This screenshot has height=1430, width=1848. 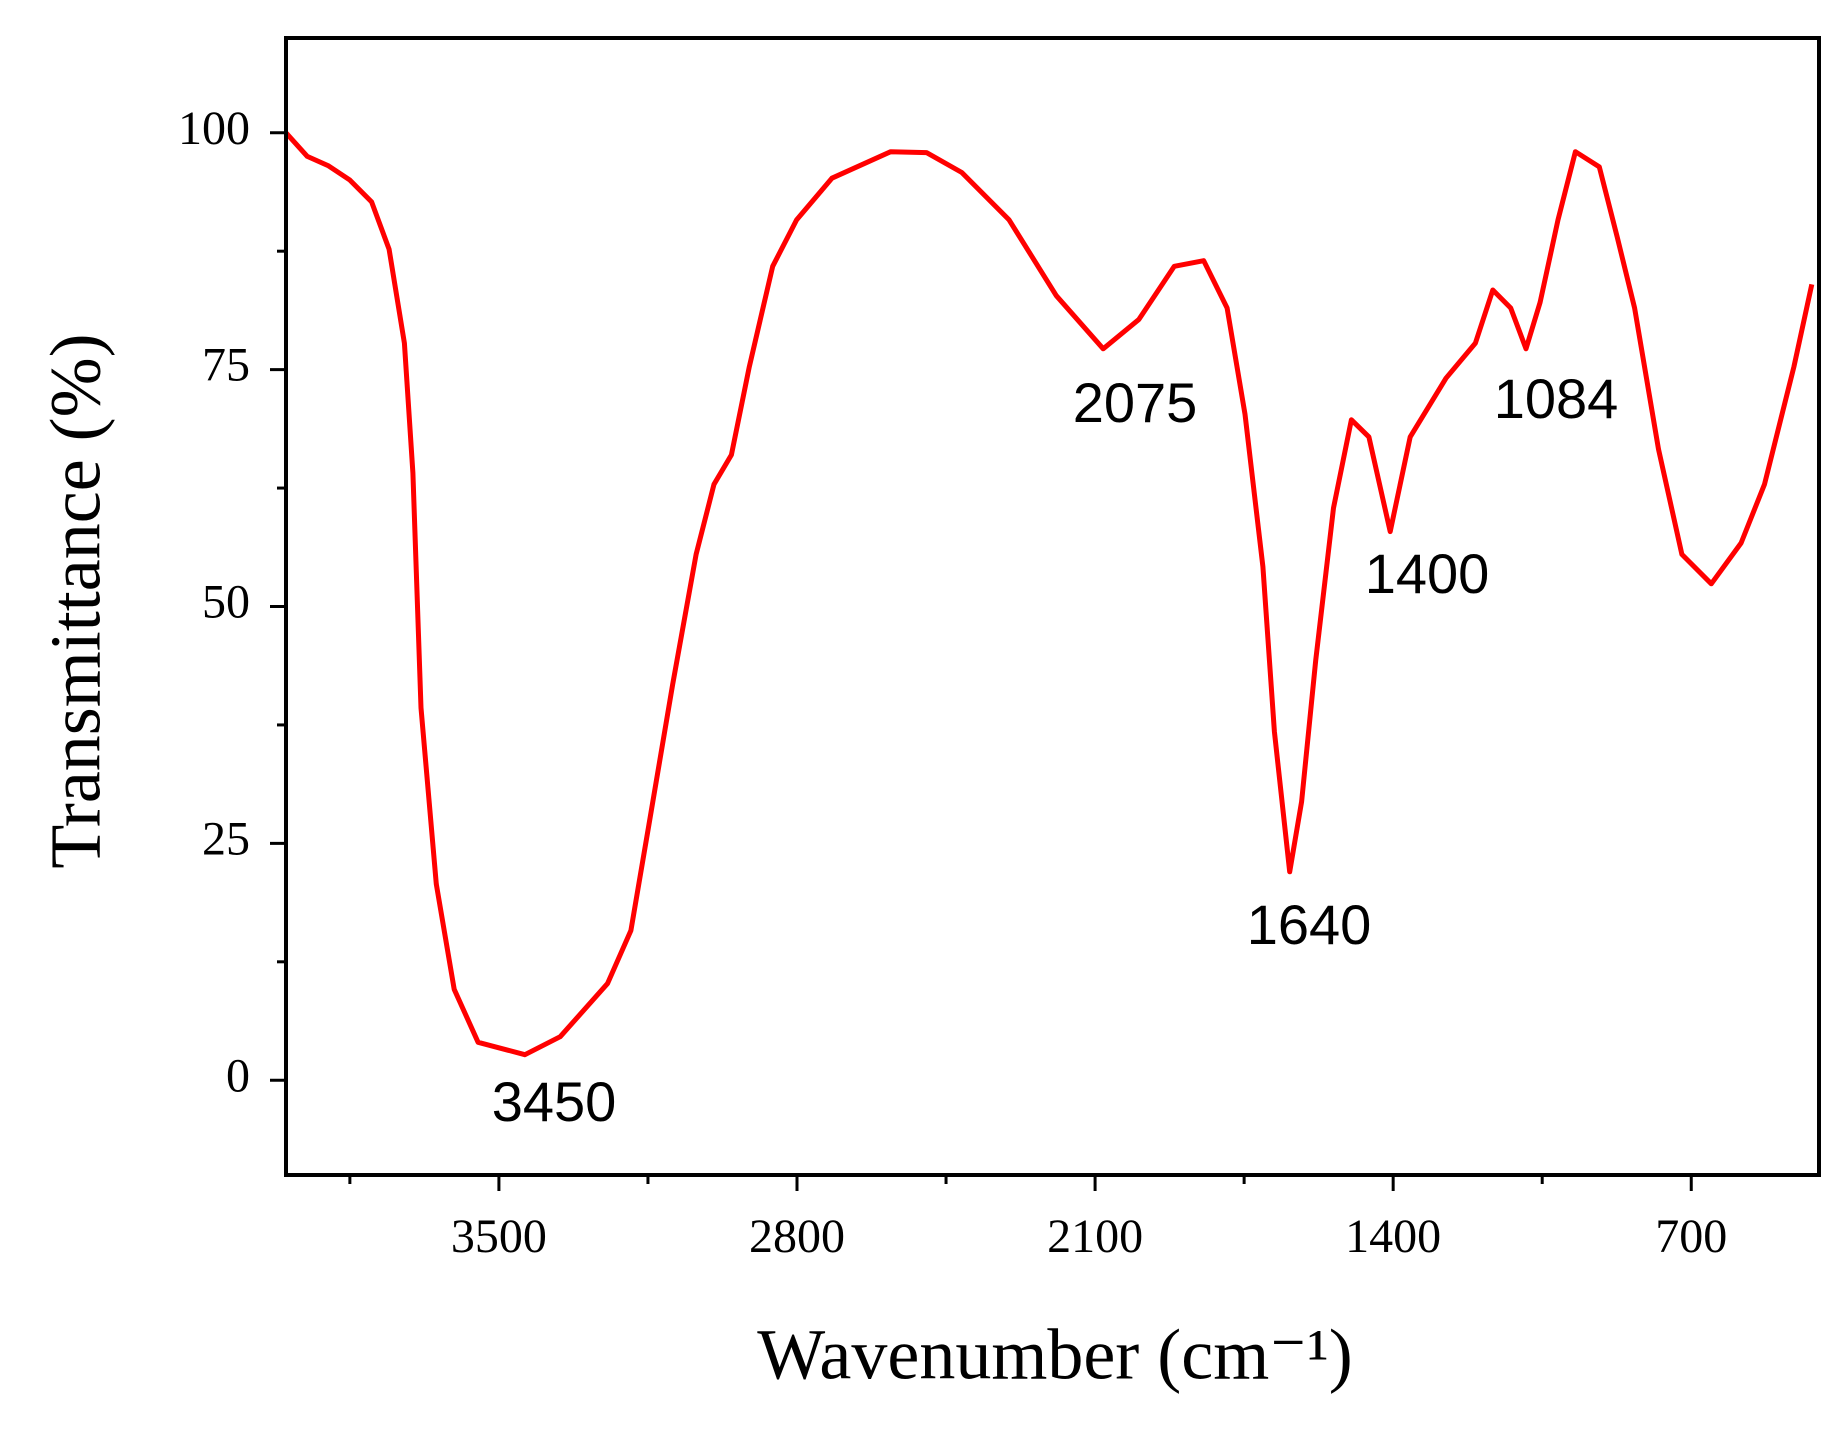 I want to click on peak-label: 1084, so click(x=1556, y=398).